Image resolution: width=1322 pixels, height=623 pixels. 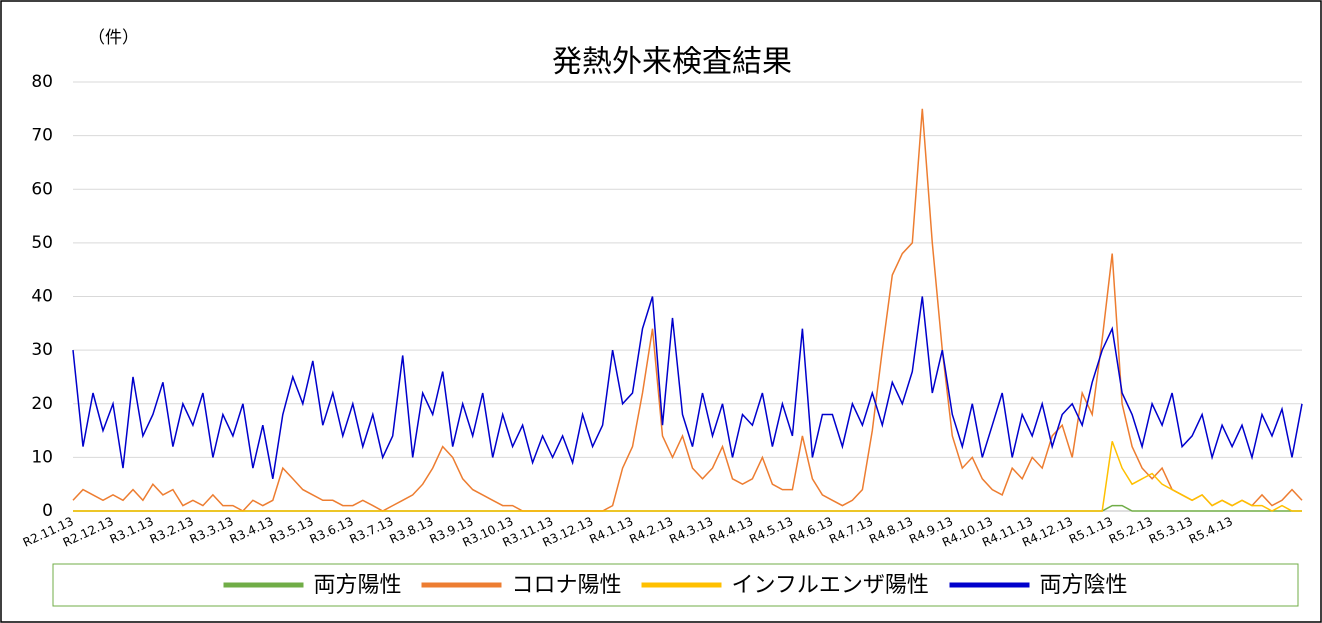 What do you see at coordinates (675, 585) in the screenshot?
I see `legend-box` at bounding box center [675, 585].